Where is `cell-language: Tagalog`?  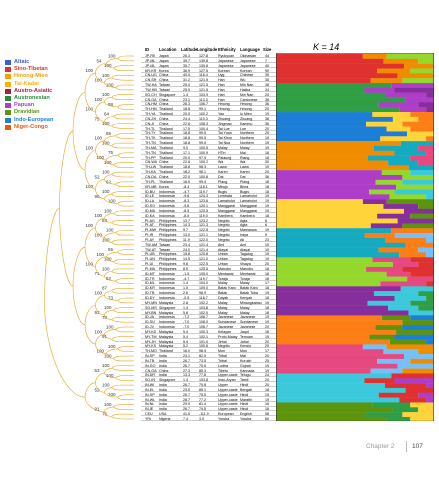
cell-language: Tagalog is located at coordinates (246, 254).